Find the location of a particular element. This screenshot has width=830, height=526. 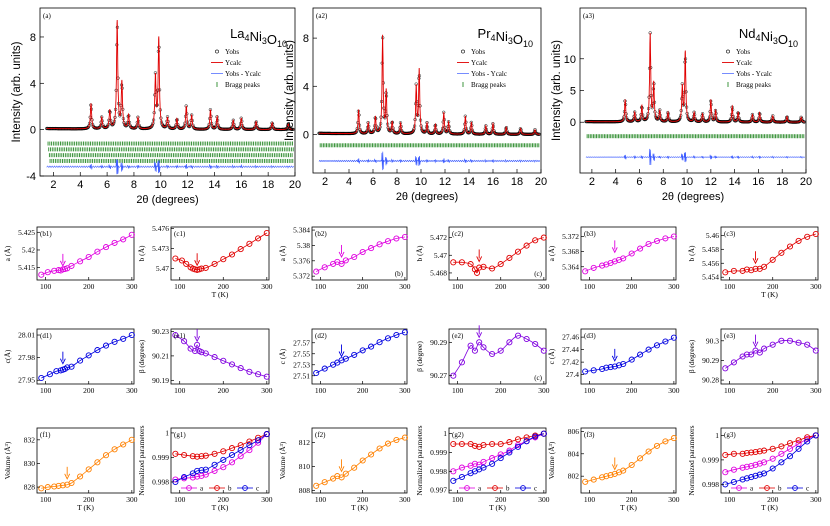

y-tick-label: 1 is located at coordinates (717, 435).